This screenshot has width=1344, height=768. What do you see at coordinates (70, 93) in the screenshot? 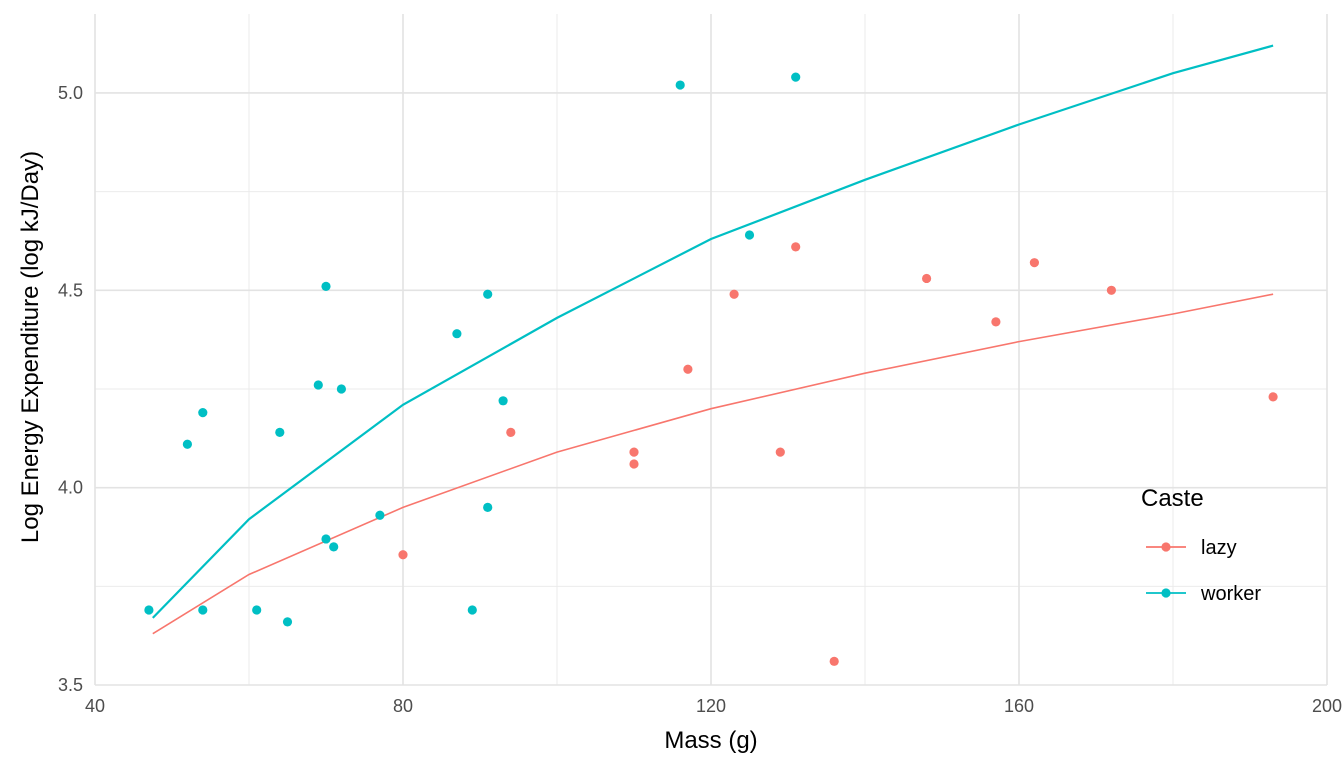
I see `y-tick-label: 5.0` at bounding box center [70, 93].